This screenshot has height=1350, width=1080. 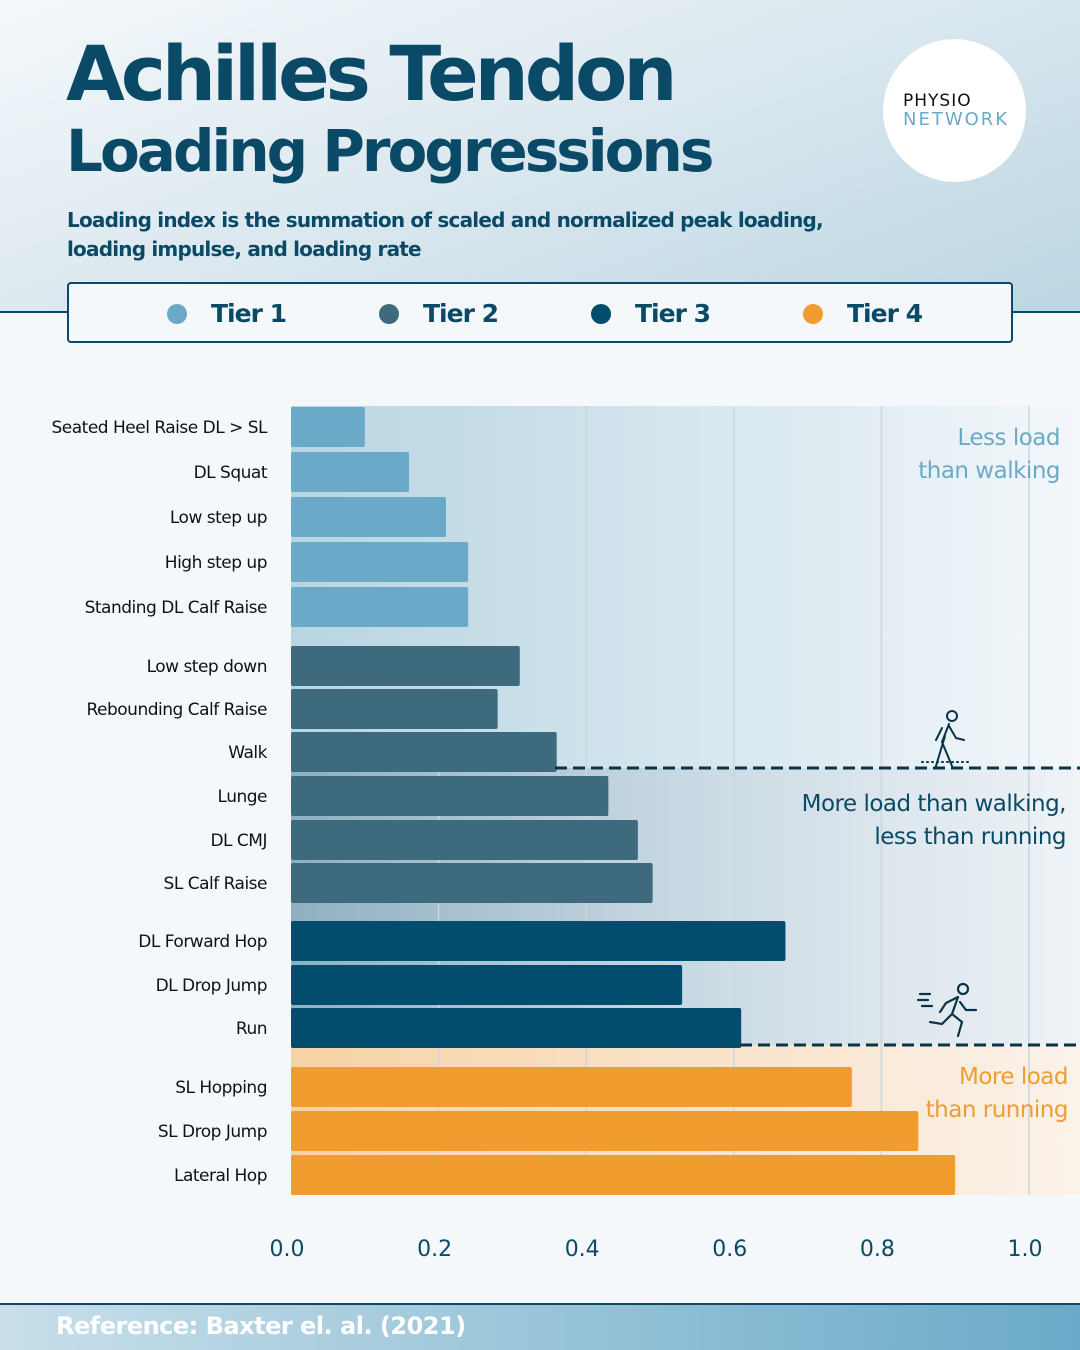 What do you see at coordinates (371, 73) in the screenshot?
I see `title-line-1: Achilles Tendon` at bounding box center [371, 73].